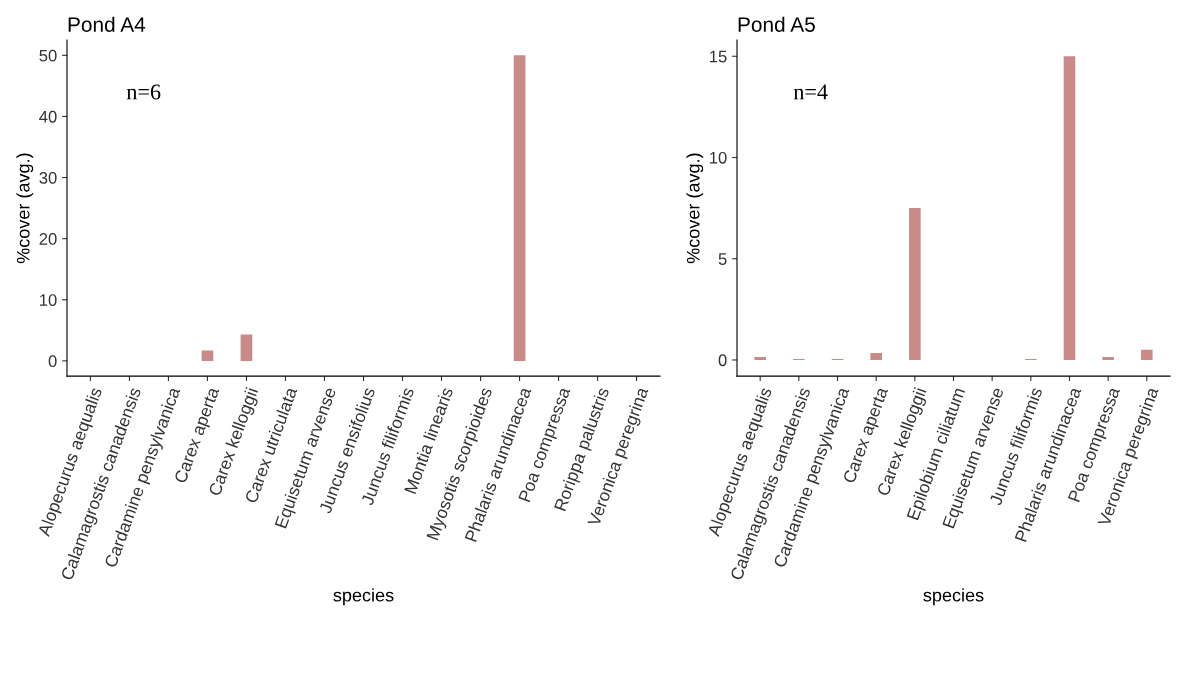 The width and height of the screenshot is (1189, 679). Describe the element at coordinates (810, 92) in the screenshot. I see `annotation: n=4` at that location.